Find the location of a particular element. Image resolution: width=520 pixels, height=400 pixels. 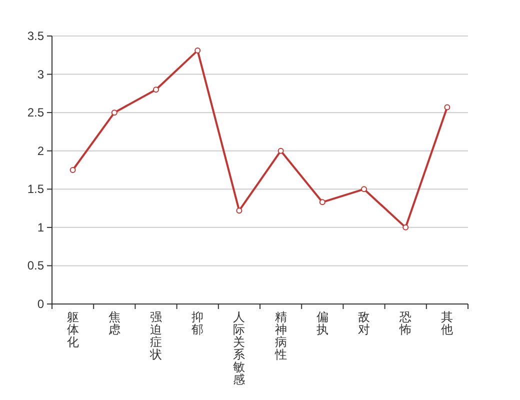

y-tick-label: 1 is located at coordinates (40, 227).